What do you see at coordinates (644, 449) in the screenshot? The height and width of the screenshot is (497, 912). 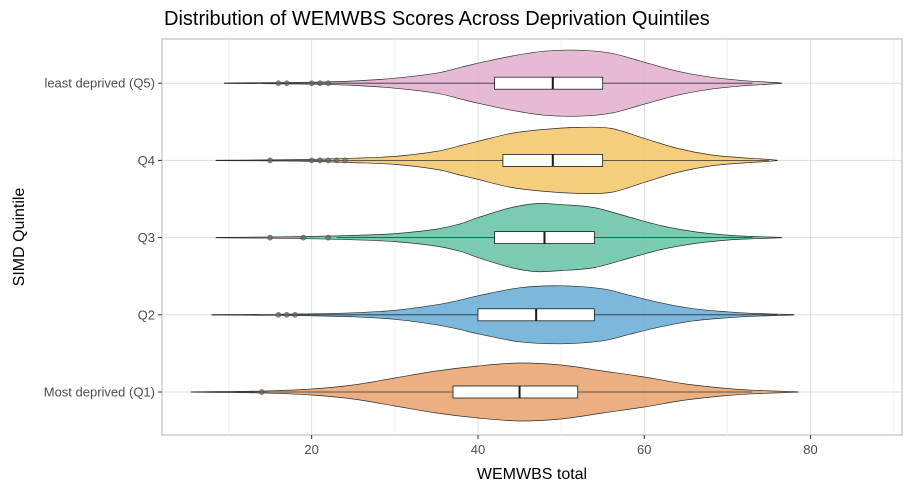 I see `x-tick-label: 60` at bounding box center [644, 449].